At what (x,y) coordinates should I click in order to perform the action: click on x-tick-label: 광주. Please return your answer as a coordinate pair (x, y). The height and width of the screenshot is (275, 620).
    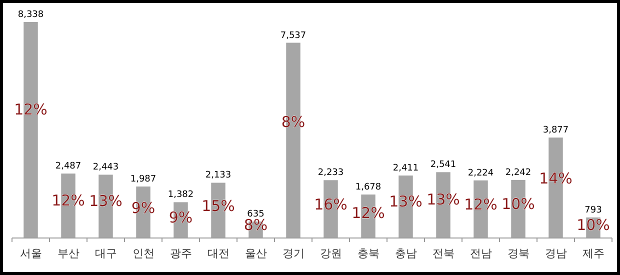
    Looking at the image, I should click on (181, 253).